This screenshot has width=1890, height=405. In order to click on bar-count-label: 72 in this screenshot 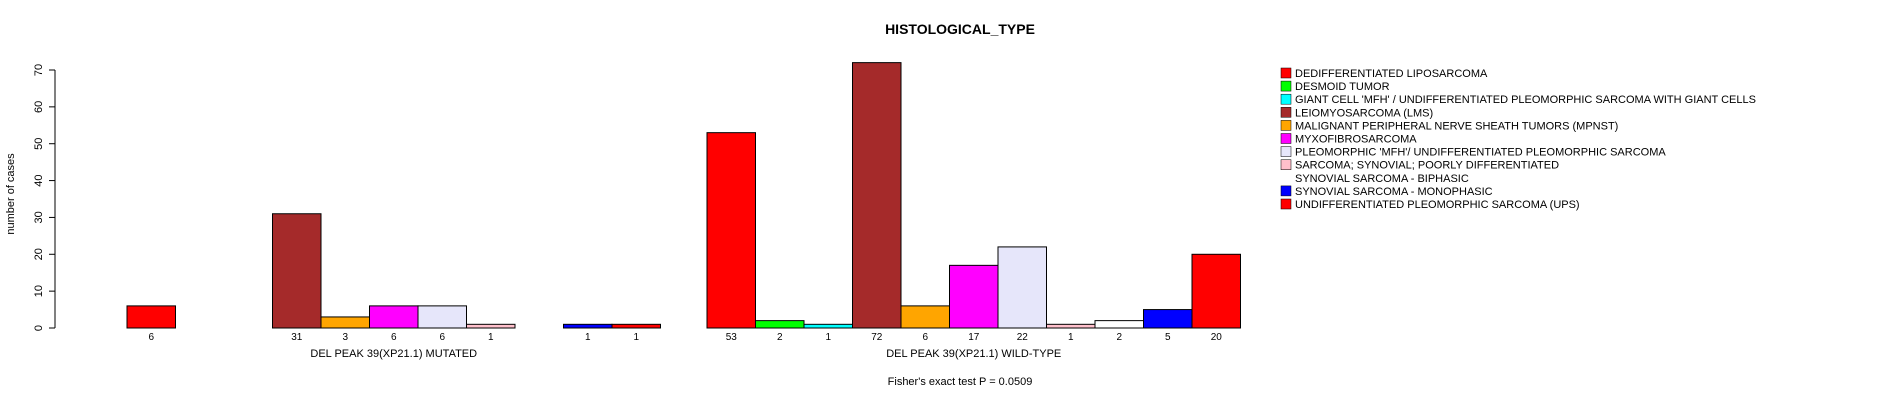, I will do `click(877, 337)`.